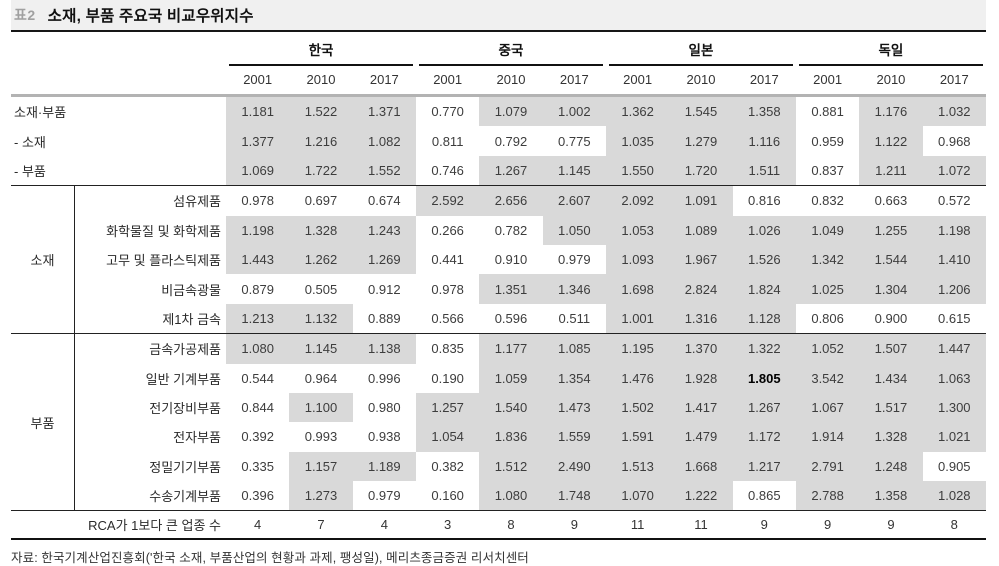 The height and width of the screenshot is (566, 999). I want to click on value-cell: 1.138, so click(384, 349).